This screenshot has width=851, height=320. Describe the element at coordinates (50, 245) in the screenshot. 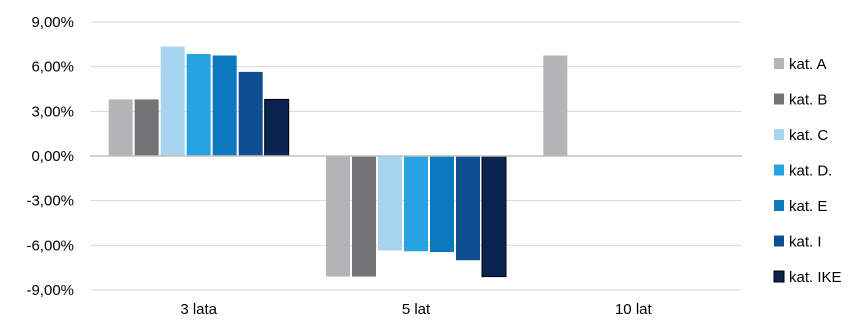

I see `y-tick-label: -6,00%` at that location.